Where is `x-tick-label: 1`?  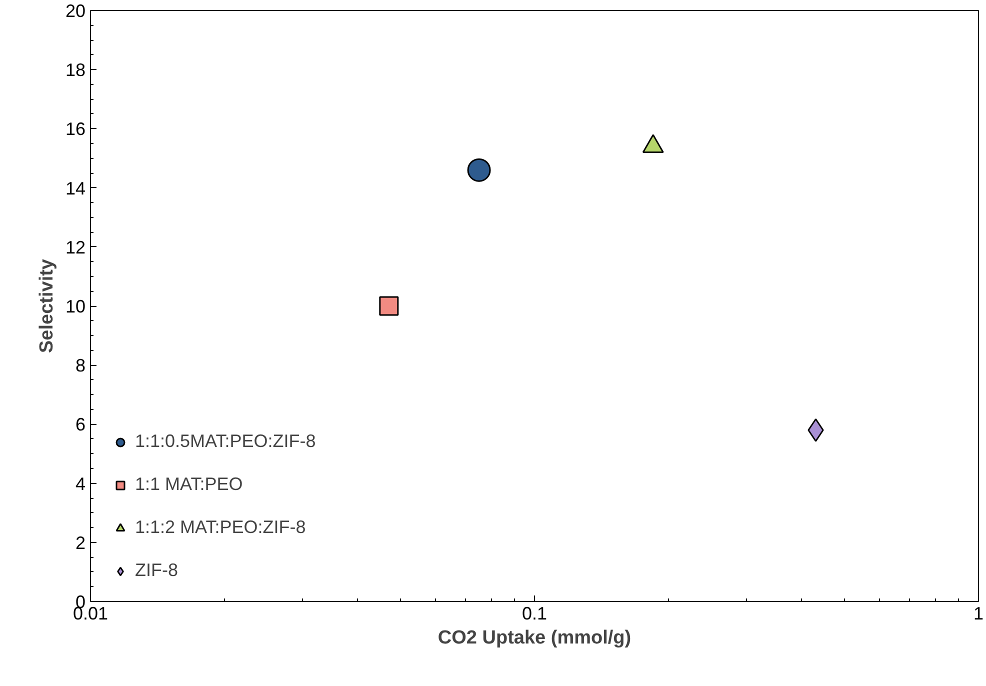
x-tick-label: 1 is located at coordinates (978, 614).